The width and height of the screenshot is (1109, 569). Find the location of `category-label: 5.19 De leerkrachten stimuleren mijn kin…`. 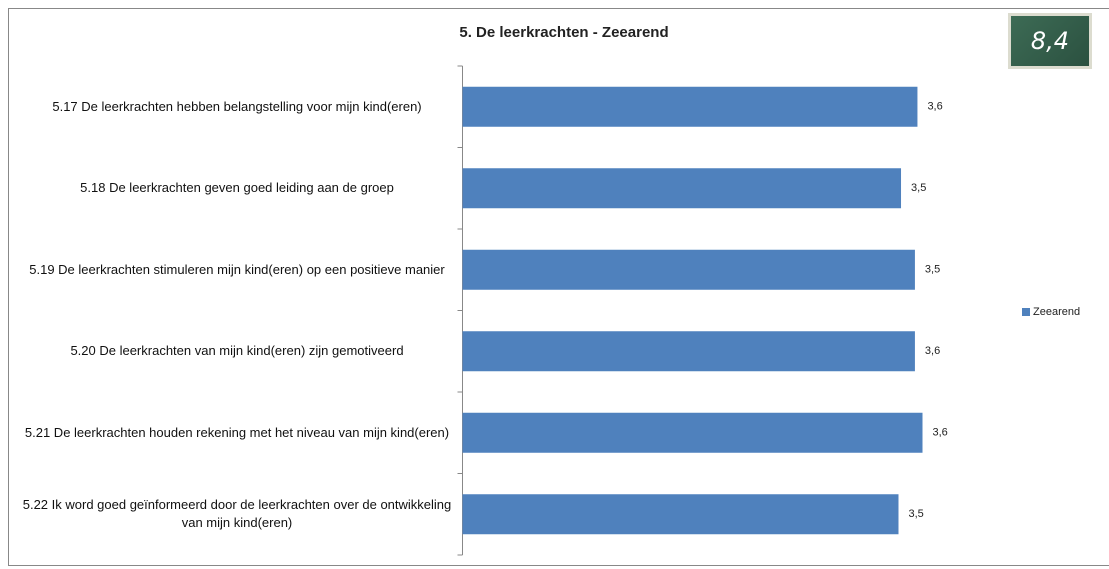

category-label: 5.19 De leerkrachten stimuleren mijn kin… is located at coordinates (237, 269).